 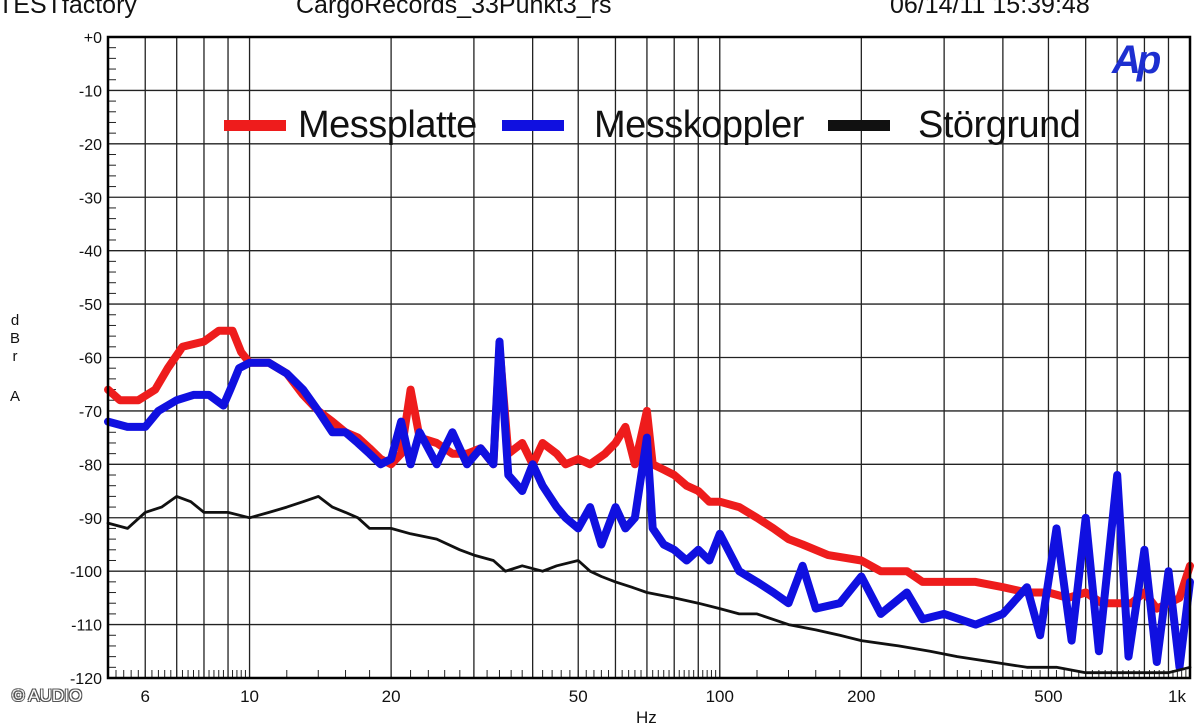 What do you see at coordinates (578, 696) in the screenshot?
I see `x-tick-label: 50` at bounding box center [578, 696].